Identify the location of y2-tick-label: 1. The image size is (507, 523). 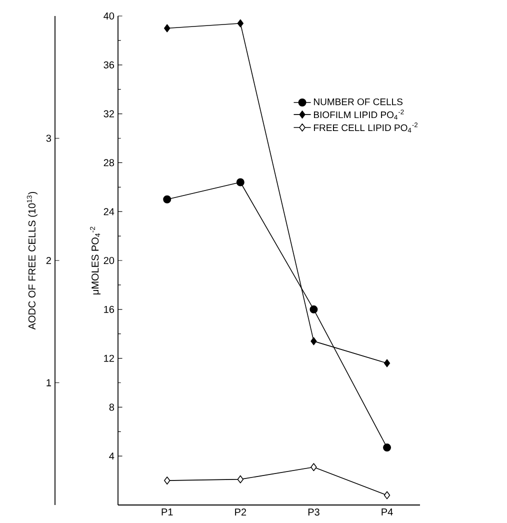
(48, 382).